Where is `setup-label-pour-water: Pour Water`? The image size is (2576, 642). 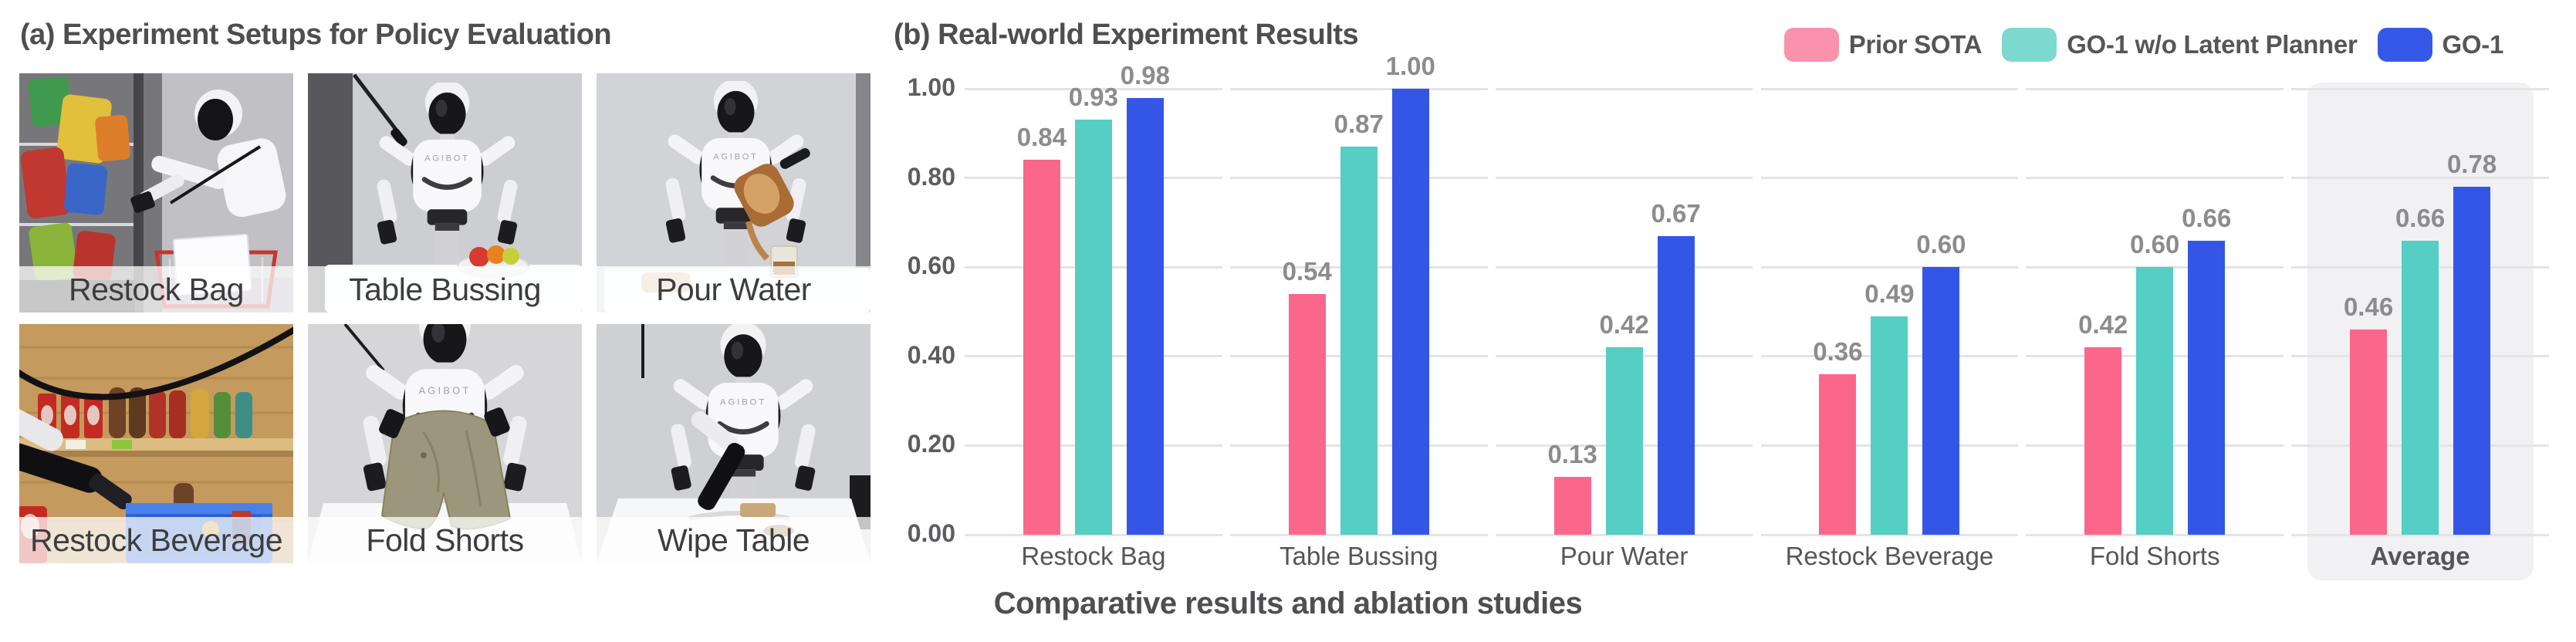
setup-label-pour-water: Pour Water is located at coordinates (733, 289).